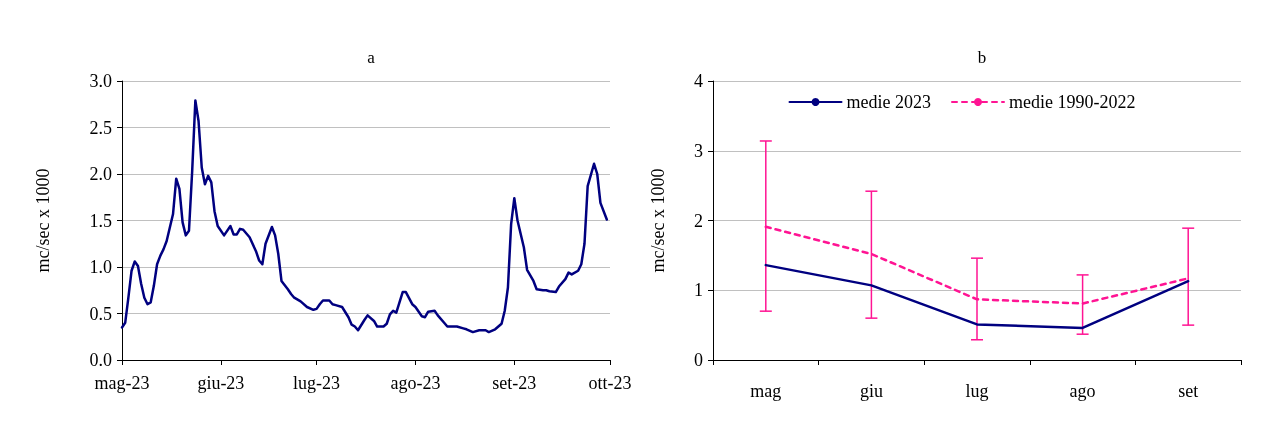 Image resolution: width=1284 pixels, height=432 pixels. What do you see at coordinates (982, 57) in the screenshot?
I see `chart-title: b` at bounding box center [982, 57].